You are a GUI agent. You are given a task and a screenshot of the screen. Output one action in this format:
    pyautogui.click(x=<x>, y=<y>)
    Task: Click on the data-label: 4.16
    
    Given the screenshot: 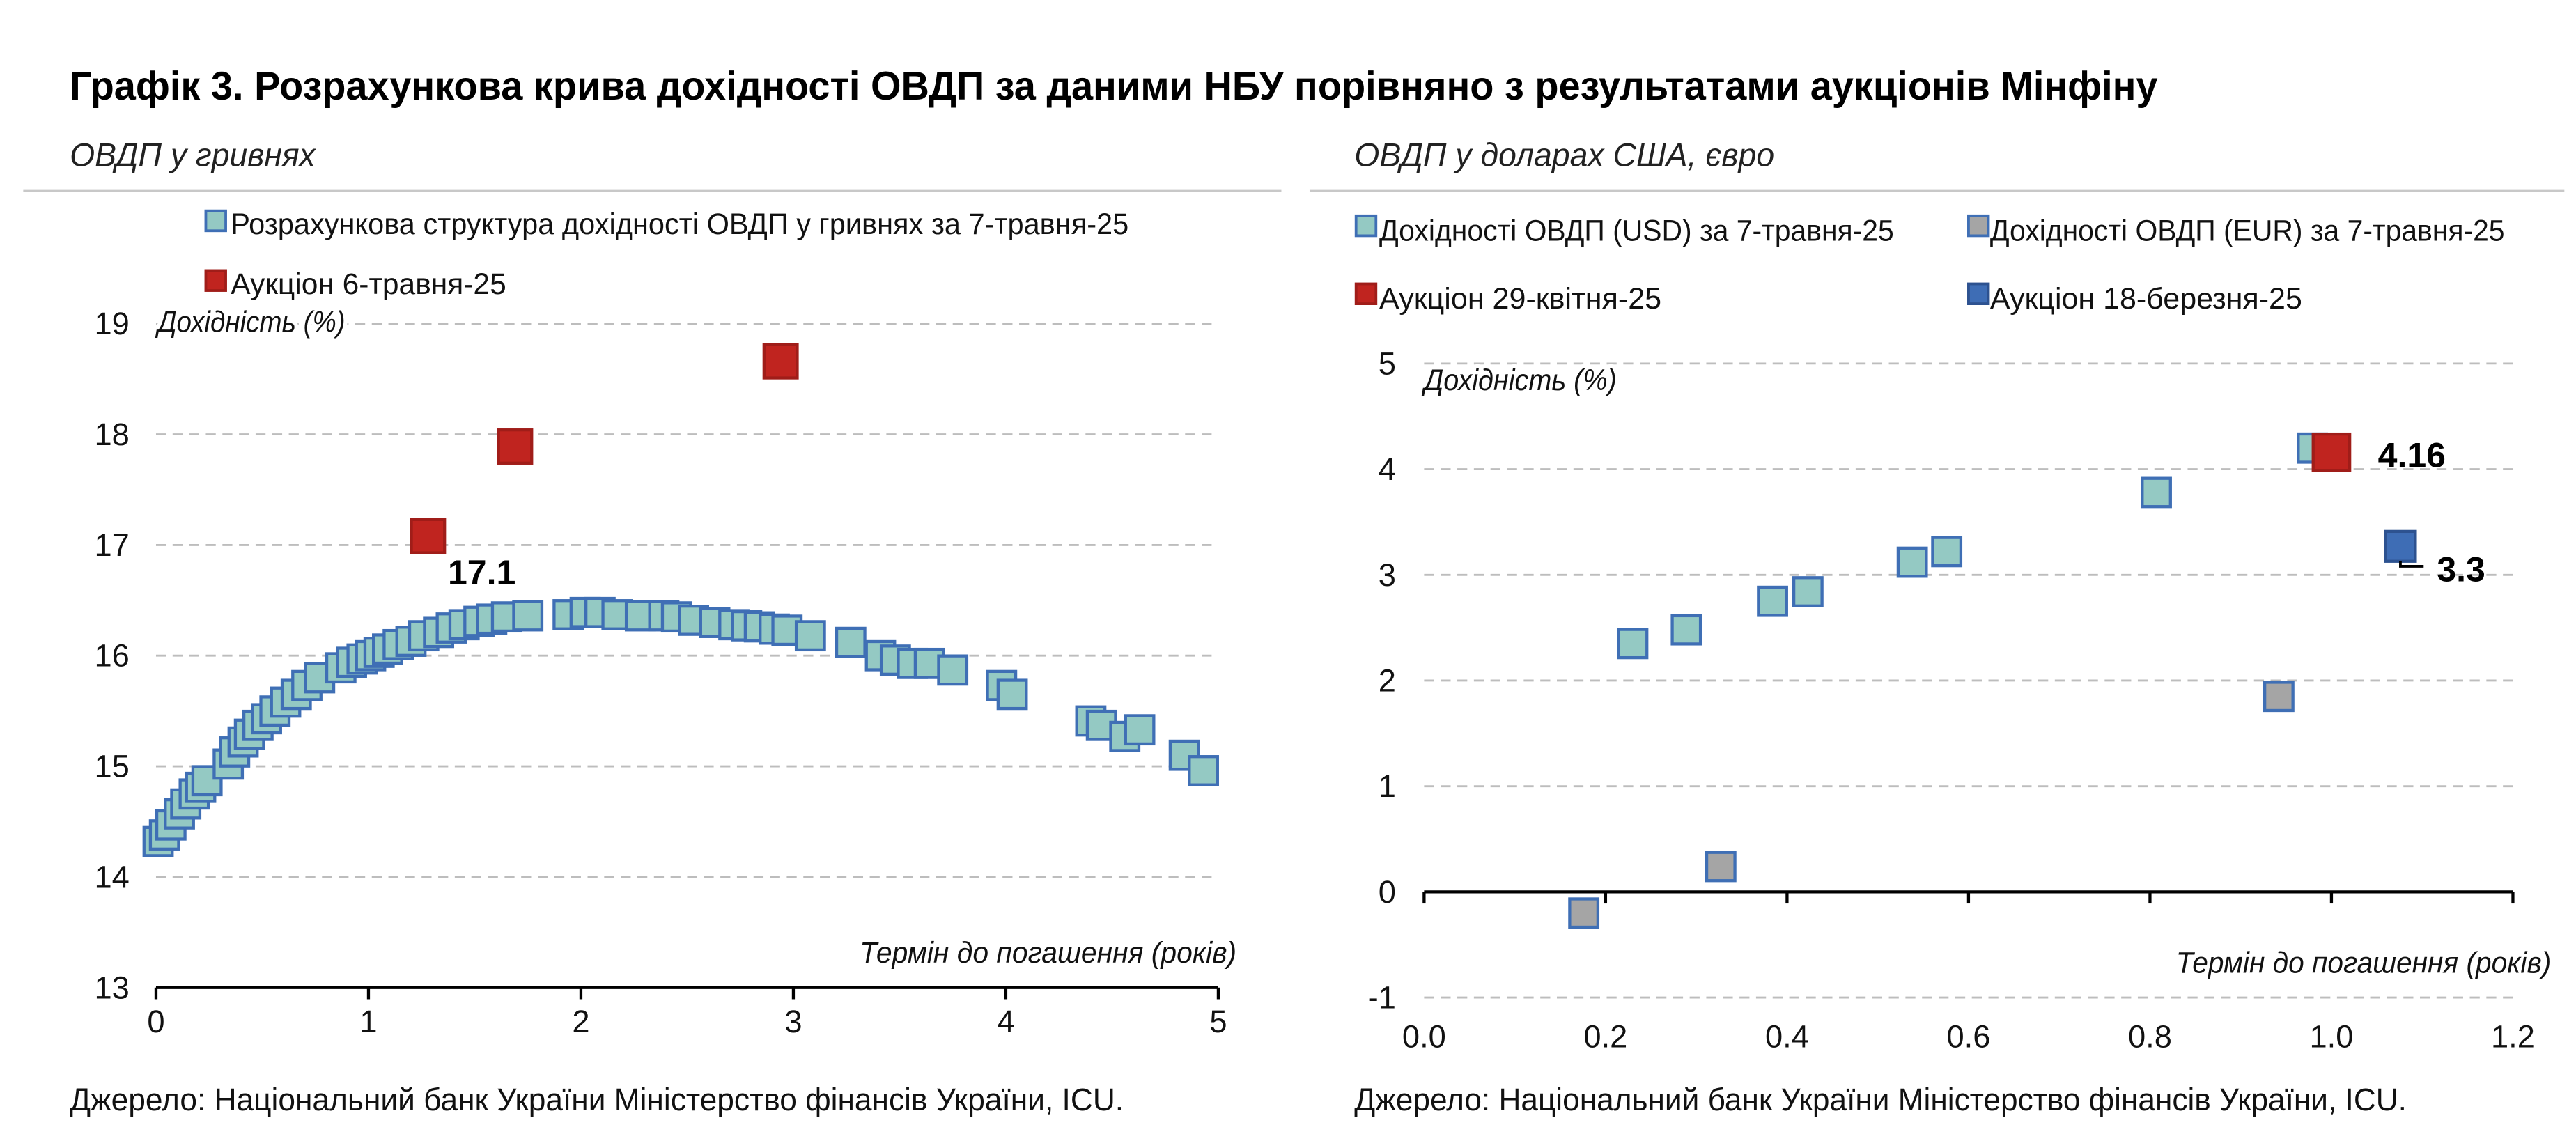 What is the action you would take?
    pyautogui.click(x=2412, y=455)
    